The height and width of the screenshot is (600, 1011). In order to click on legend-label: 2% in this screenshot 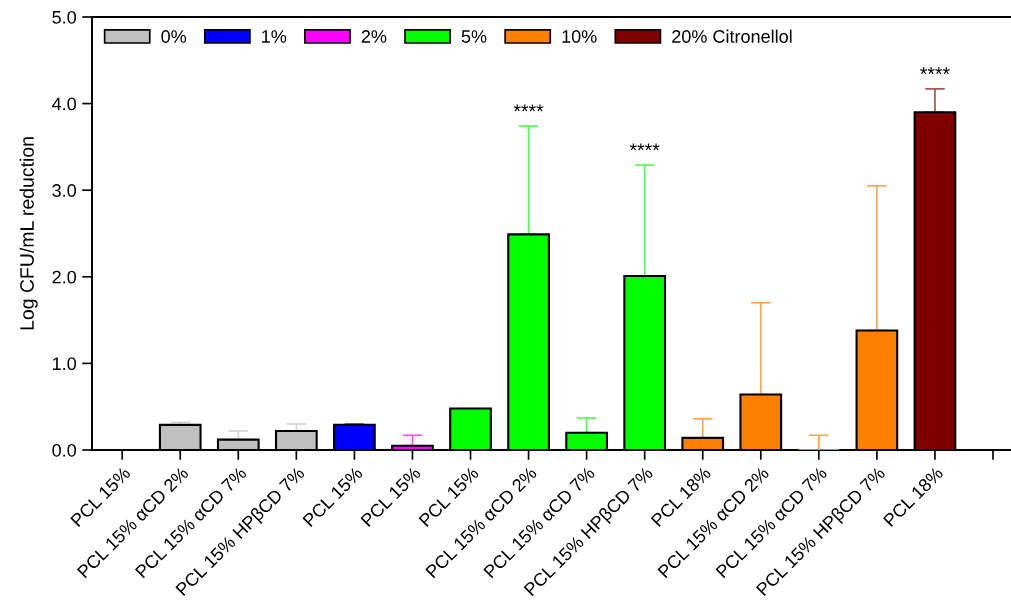, I will do `click(374, 36)`.